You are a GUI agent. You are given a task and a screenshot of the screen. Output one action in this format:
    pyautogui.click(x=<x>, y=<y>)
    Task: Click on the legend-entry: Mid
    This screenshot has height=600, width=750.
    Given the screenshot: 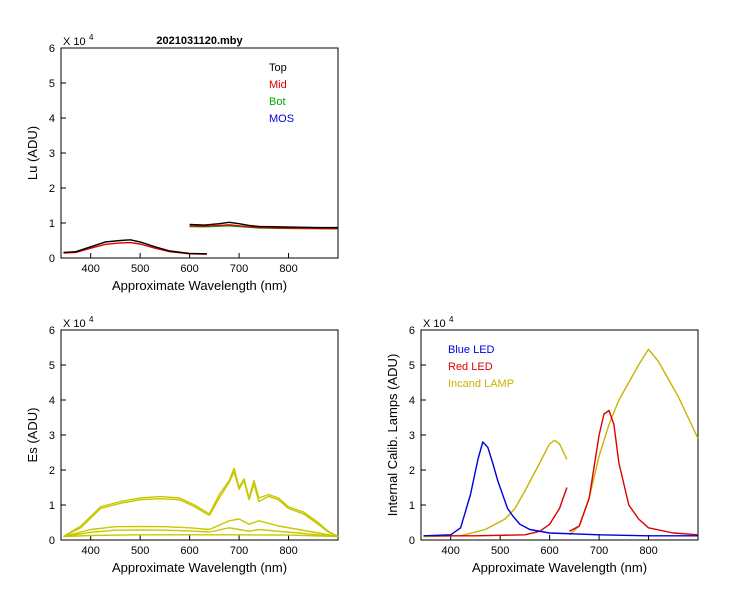 What is the action you would take?
    pyautogui.click(x=278, y=85)
    